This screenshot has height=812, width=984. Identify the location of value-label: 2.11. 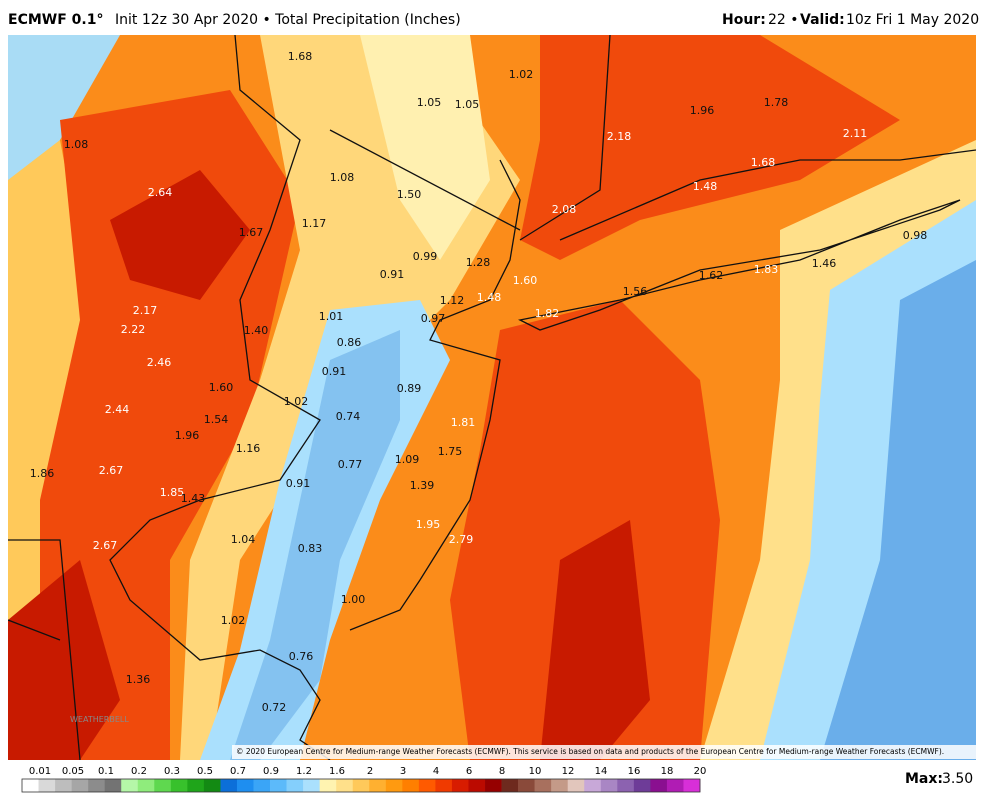
(855, 133).